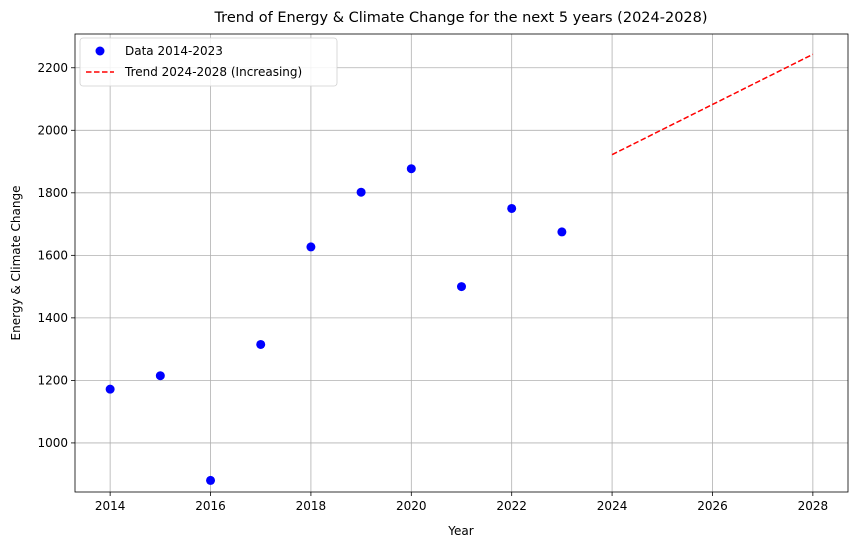 The width and height of the screenshot is (859, 547). I want to click on legend-label-trend: Trend 2024-2028 (Increasing), so click(213, 72).